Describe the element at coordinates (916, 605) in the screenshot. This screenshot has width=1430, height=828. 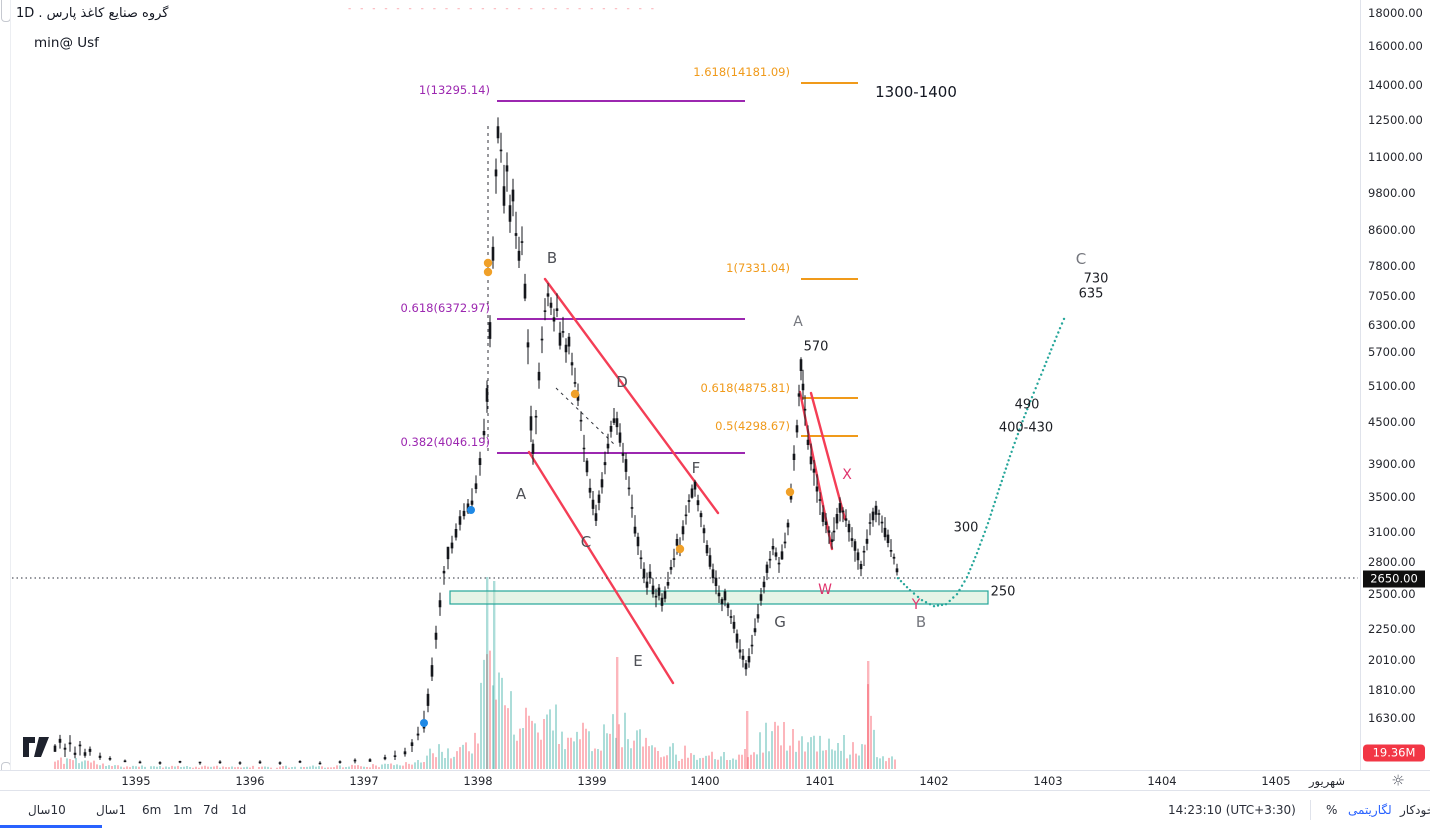
I see `annotation-label: Y` at that location.